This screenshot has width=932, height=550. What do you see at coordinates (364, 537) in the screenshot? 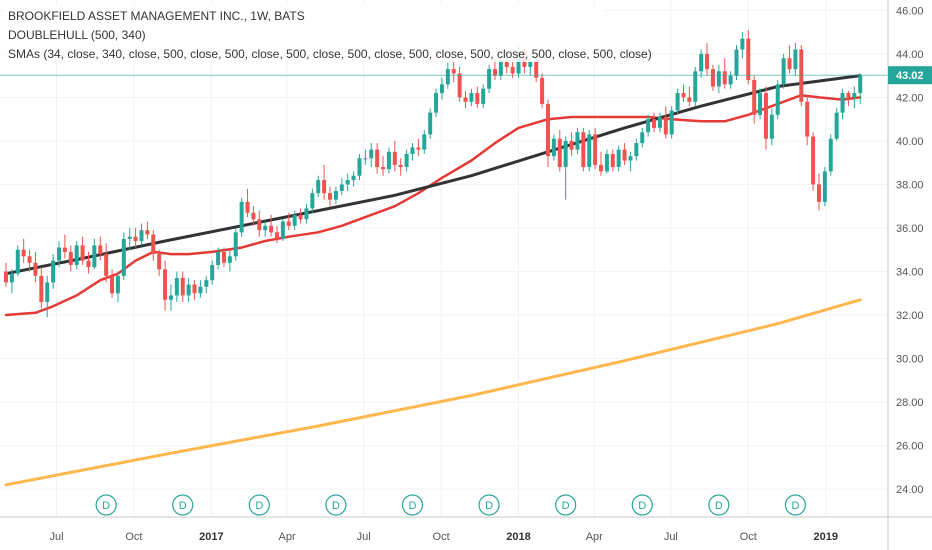
I see `x-tick-label: Jul` at bounding box center [364, 537].